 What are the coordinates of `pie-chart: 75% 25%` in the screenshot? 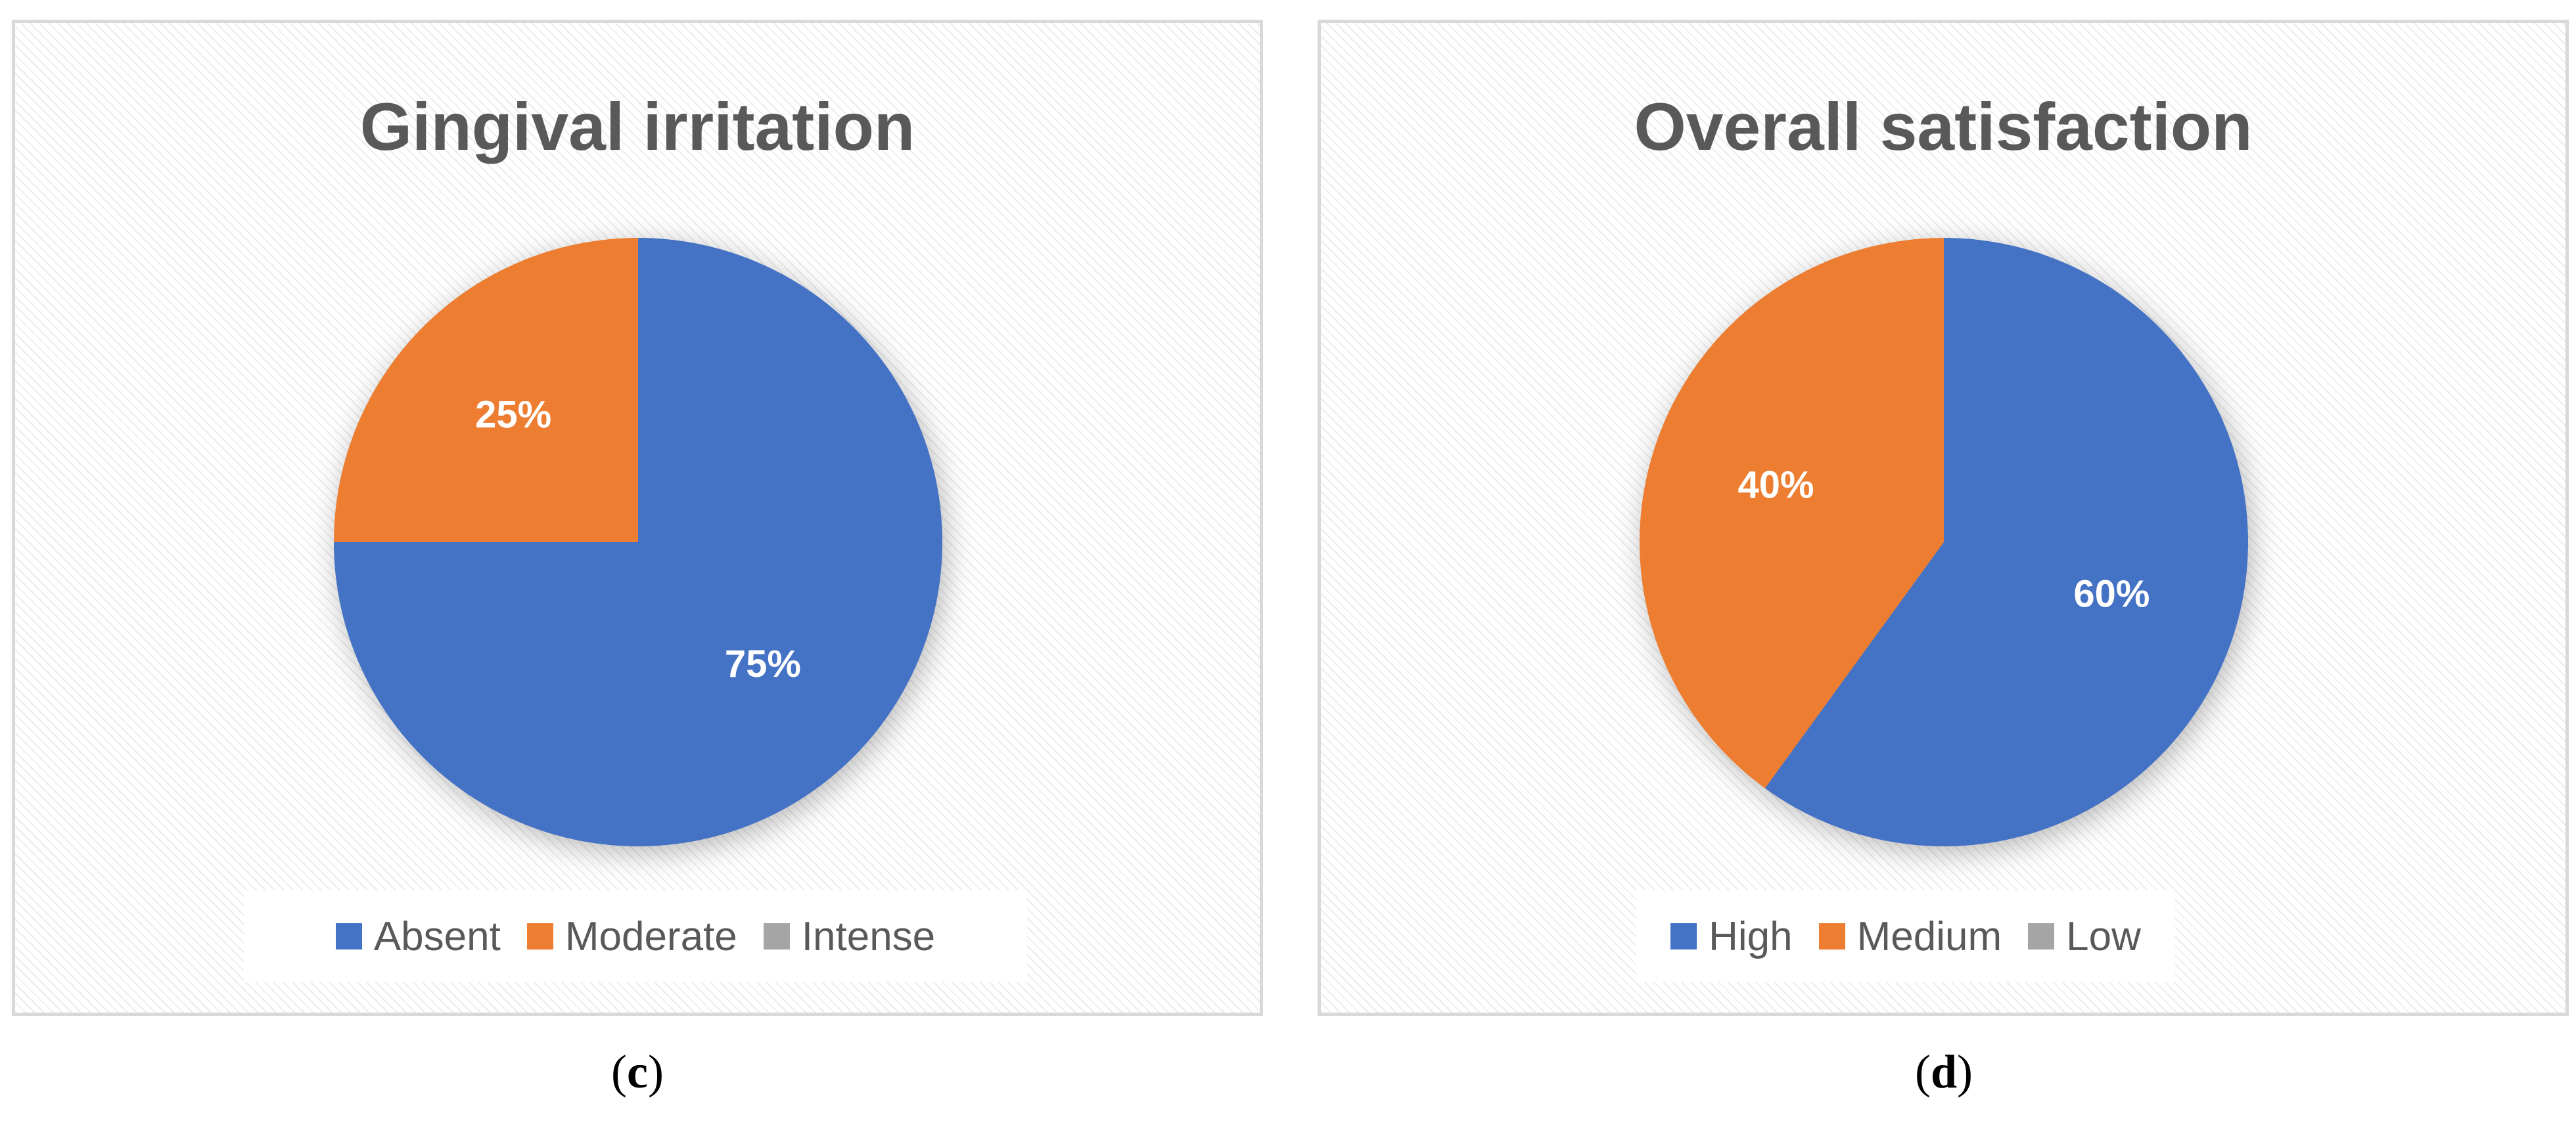 It's located at (640, 545).